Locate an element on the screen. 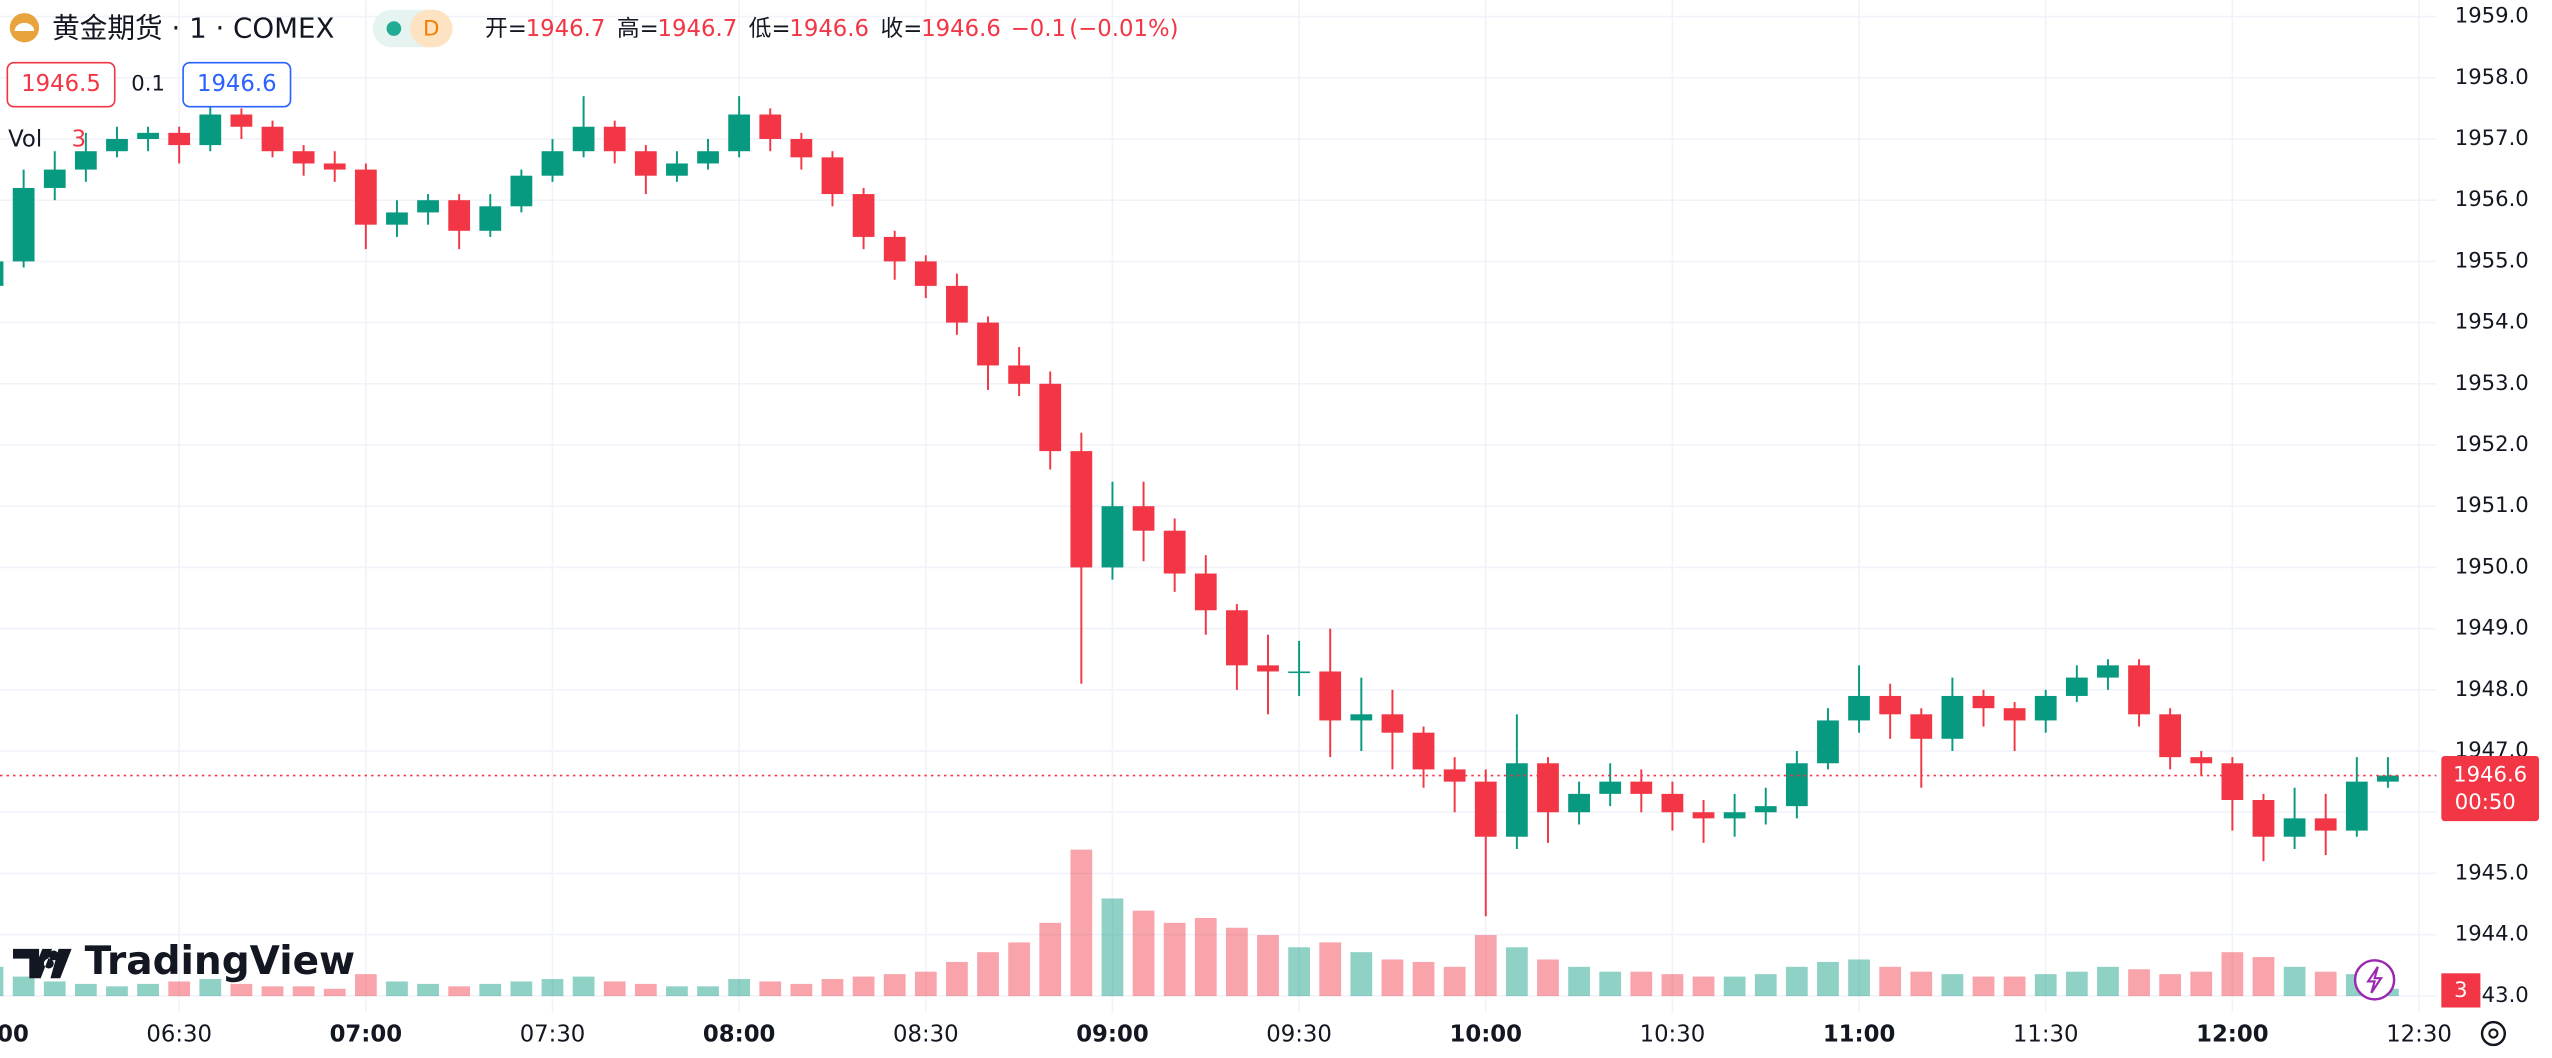 This screenshot has height=1058, width=2552. x-tick-label: 08:00 is located at coordinates (739, 1035).